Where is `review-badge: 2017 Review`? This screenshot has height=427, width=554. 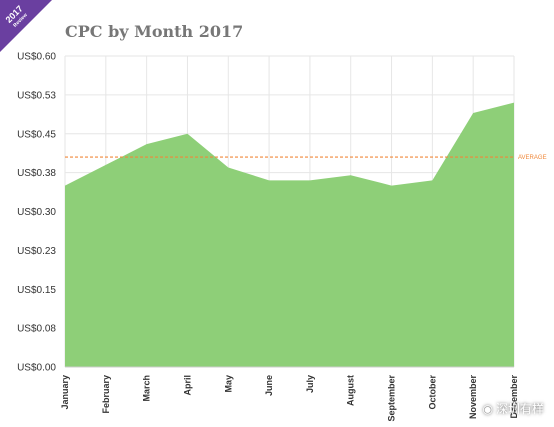
review-badge: 2017 Review is located at coordinates (26, 26).